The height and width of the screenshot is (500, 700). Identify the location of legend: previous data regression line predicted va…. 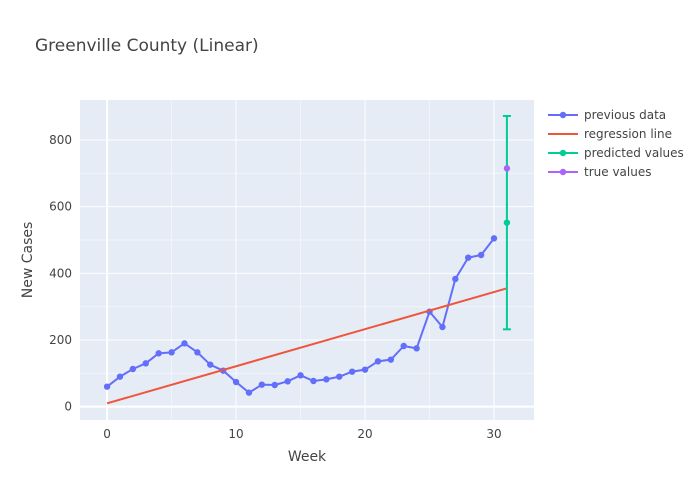
(616, 143).